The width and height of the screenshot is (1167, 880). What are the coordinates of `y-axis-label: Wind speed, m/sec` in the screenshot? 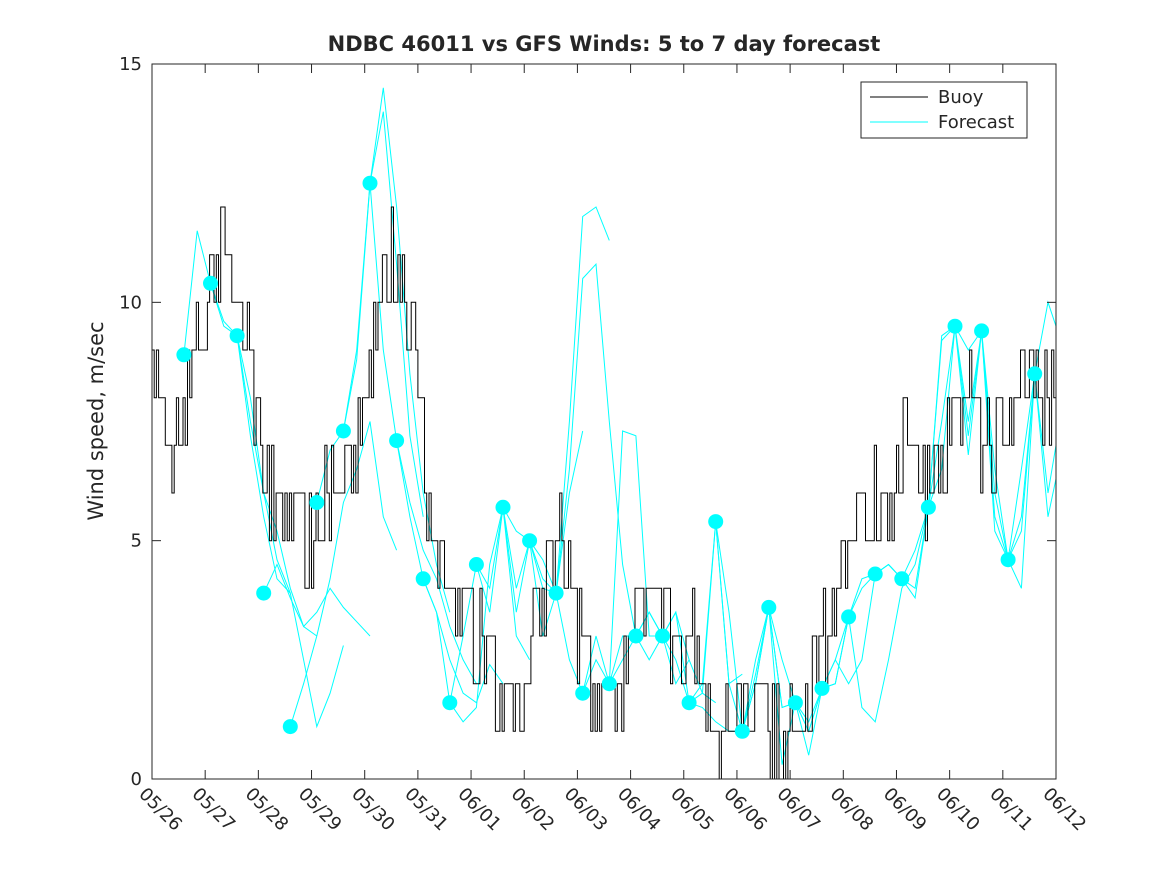 It's located at (96, 420).